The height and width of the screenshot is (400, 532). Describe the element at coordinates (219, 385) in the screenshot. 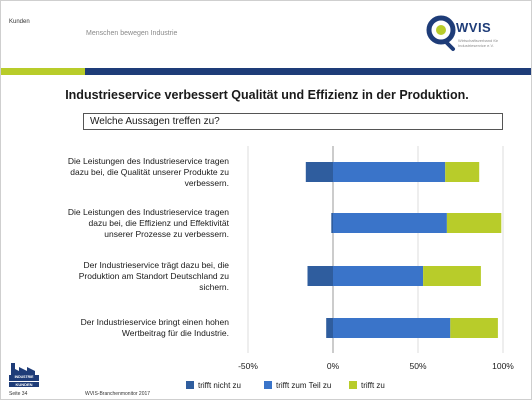

I see `legend-label: trifft nicht zu` at that location.